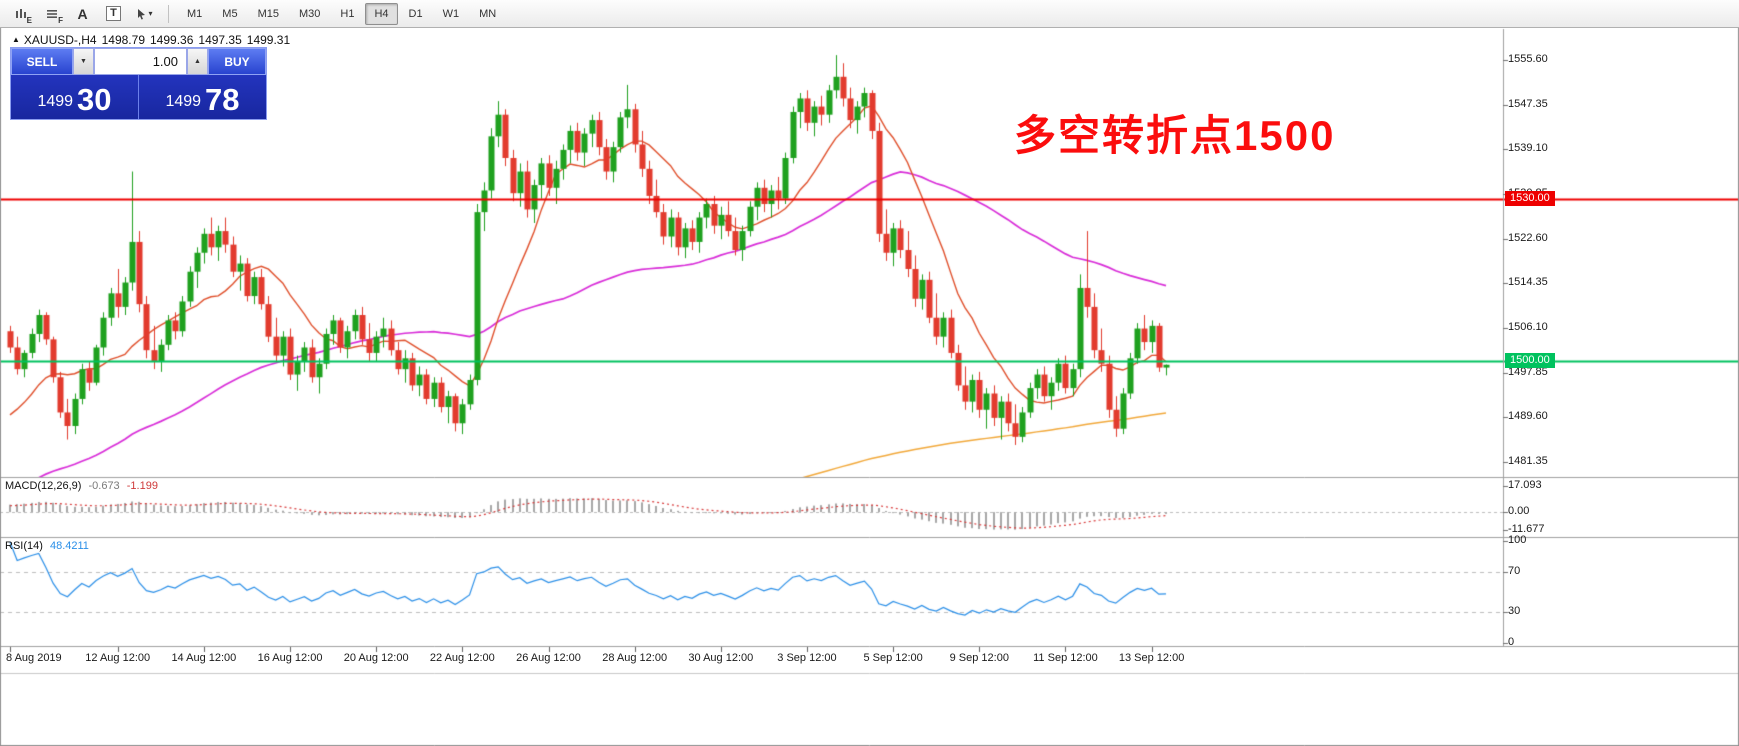  What do you see at coordinates (1528, 148) in the screenshot?
I see `price-axis-label: 1539.10` at bounding box center [1528, 148].